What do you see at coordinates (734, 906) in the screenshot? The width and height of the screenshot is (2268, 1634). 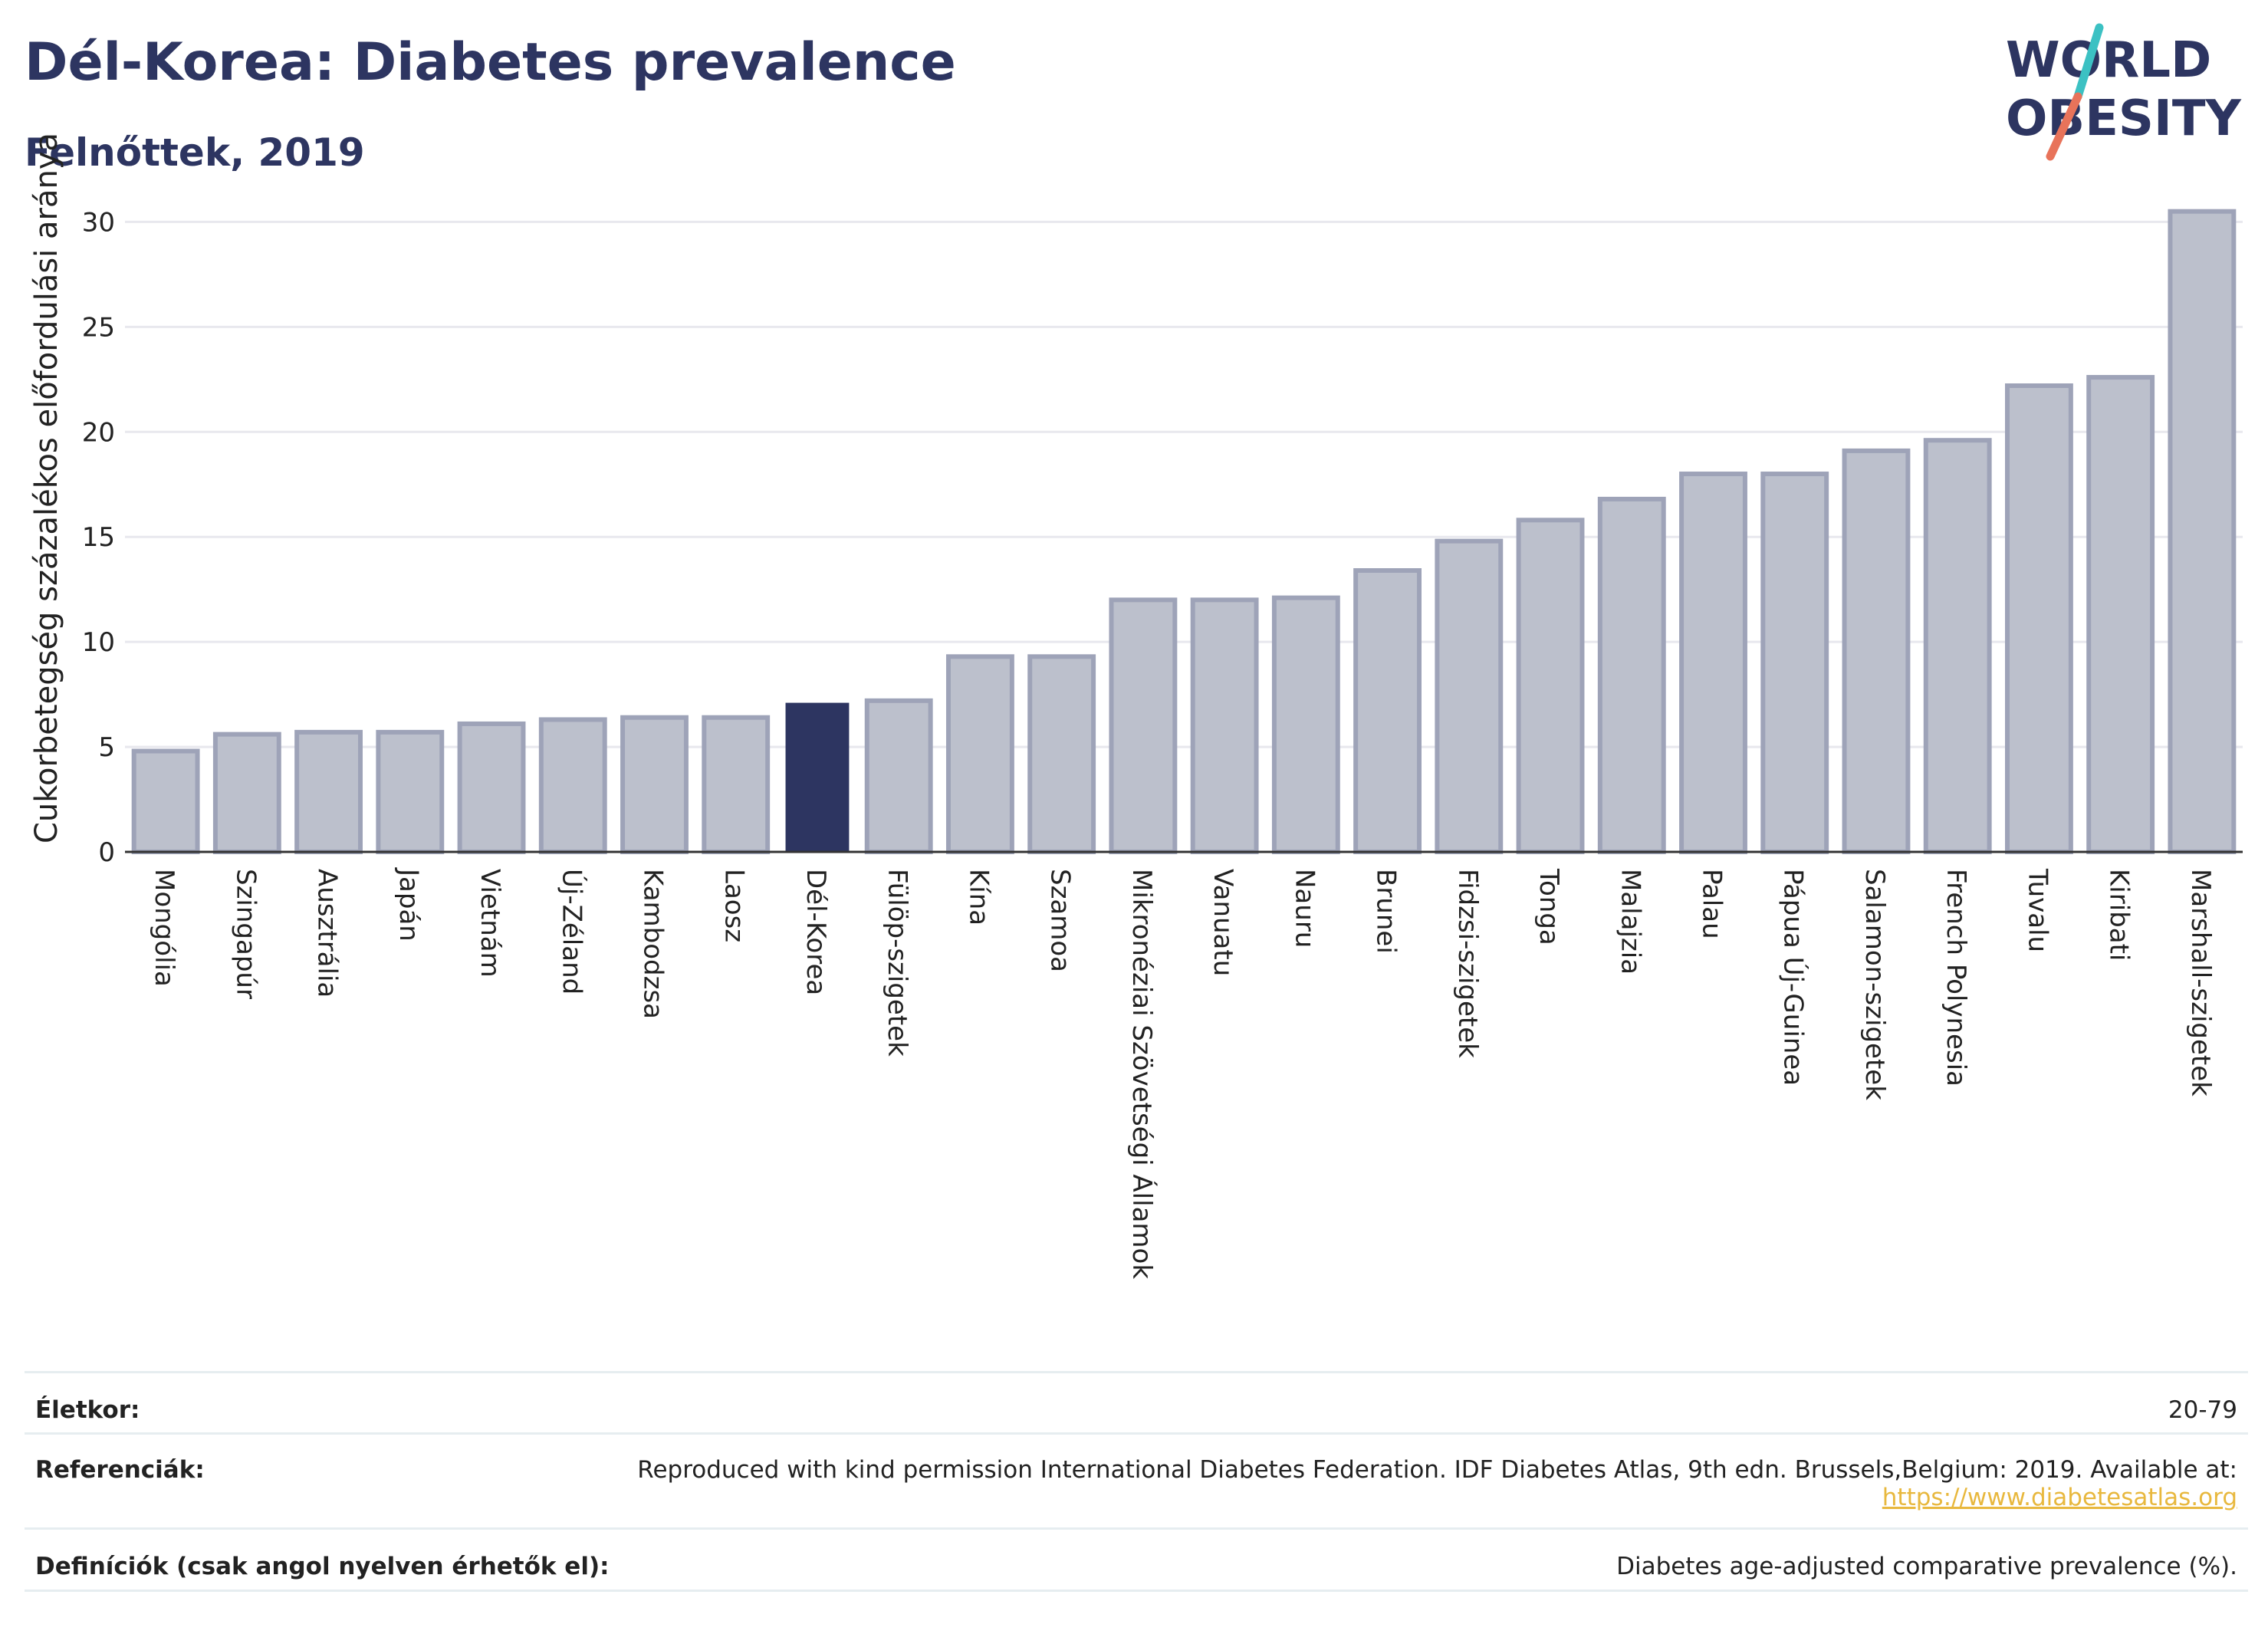 I see `x-tick-label: Laosz` at bounding box center [734, 906].